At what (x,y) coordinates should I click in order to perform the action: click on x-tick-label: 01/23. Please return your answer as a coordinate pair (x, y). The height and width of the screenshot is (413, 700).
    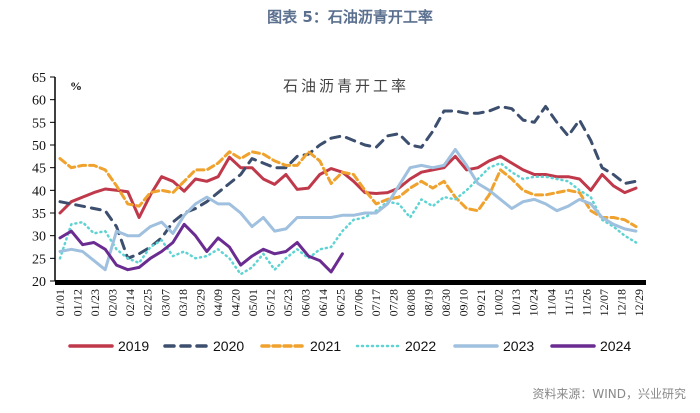
    Looking at the image, I should click on (95, 302).